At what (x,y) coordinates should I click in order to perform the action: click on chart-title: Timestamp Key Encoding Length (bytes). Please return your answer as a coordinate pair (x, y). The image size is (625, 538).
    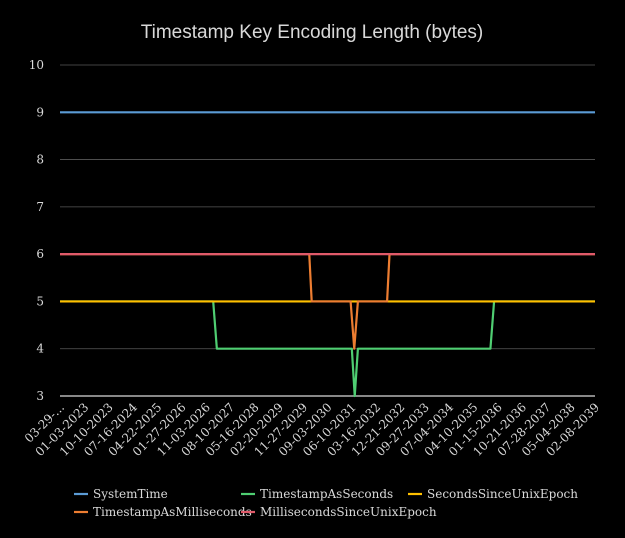
    Looking at the image, I should click on (312, 32).